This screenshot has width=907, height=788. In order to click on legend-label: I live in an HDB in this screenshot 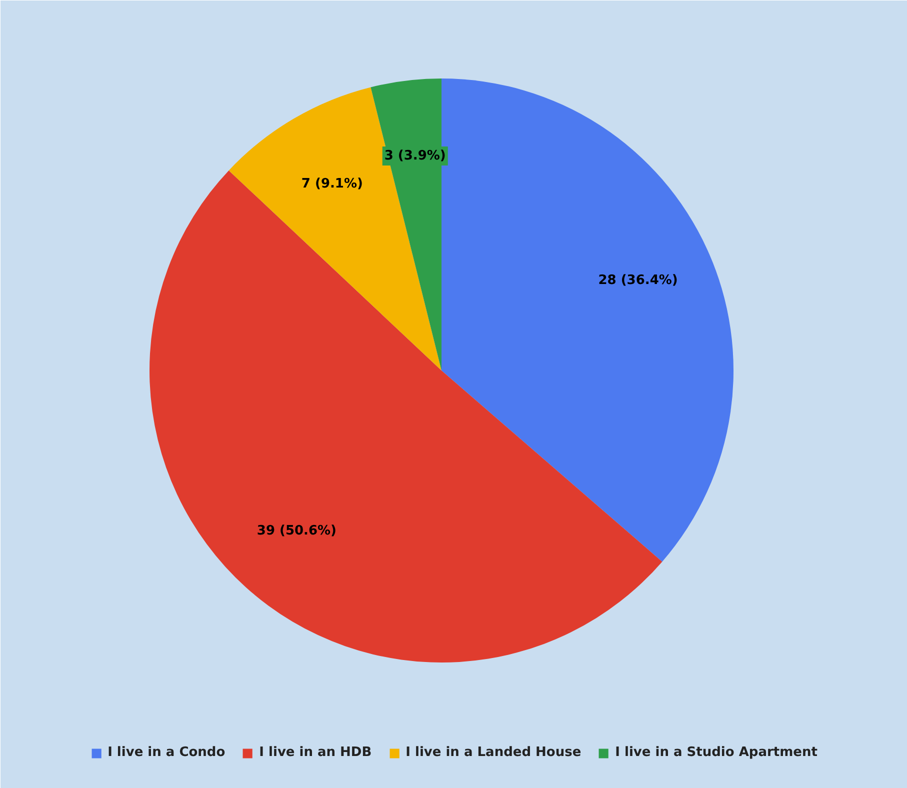, I will do `click(315, 752)`.